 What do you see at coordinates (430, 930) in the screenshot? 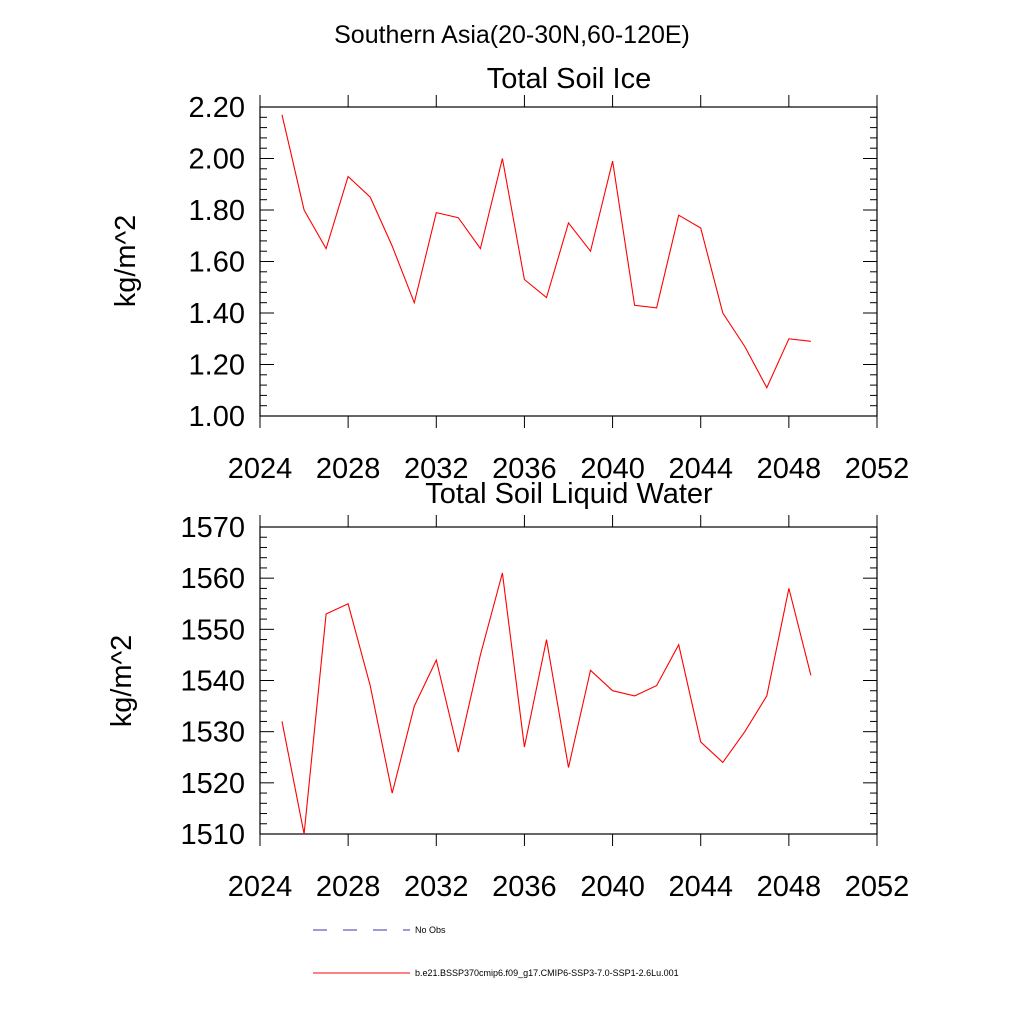
I see `legend-label-no-obs: No Obs` at bounding box center [430, 930].